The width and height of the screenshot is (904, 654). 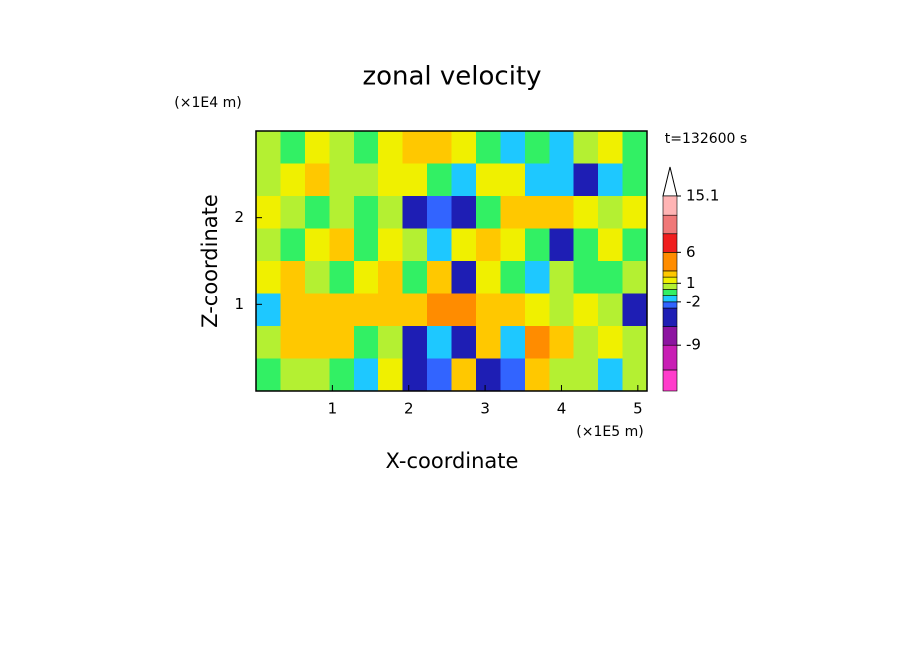 What do you see at coordinates (609, 432) in the screenshot?
I see `x-unit: (×1E5 m)` at bounding box center [609, 432].